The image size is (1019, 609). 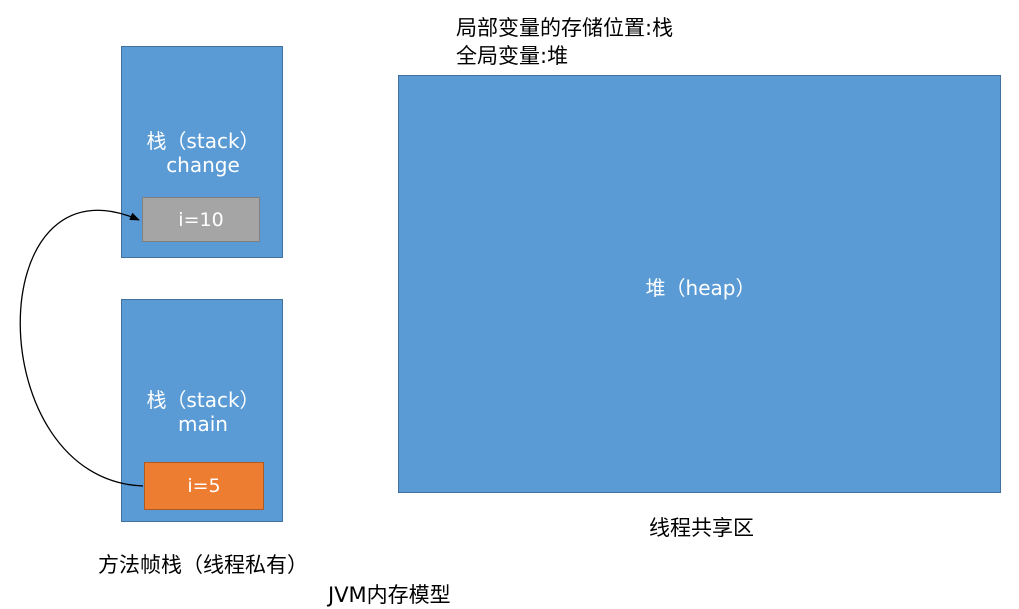 What do you see at coordinates (203, 424) in the screenshot?
I see `stack-frame-main-method: main` at bounding box center [203, 424].